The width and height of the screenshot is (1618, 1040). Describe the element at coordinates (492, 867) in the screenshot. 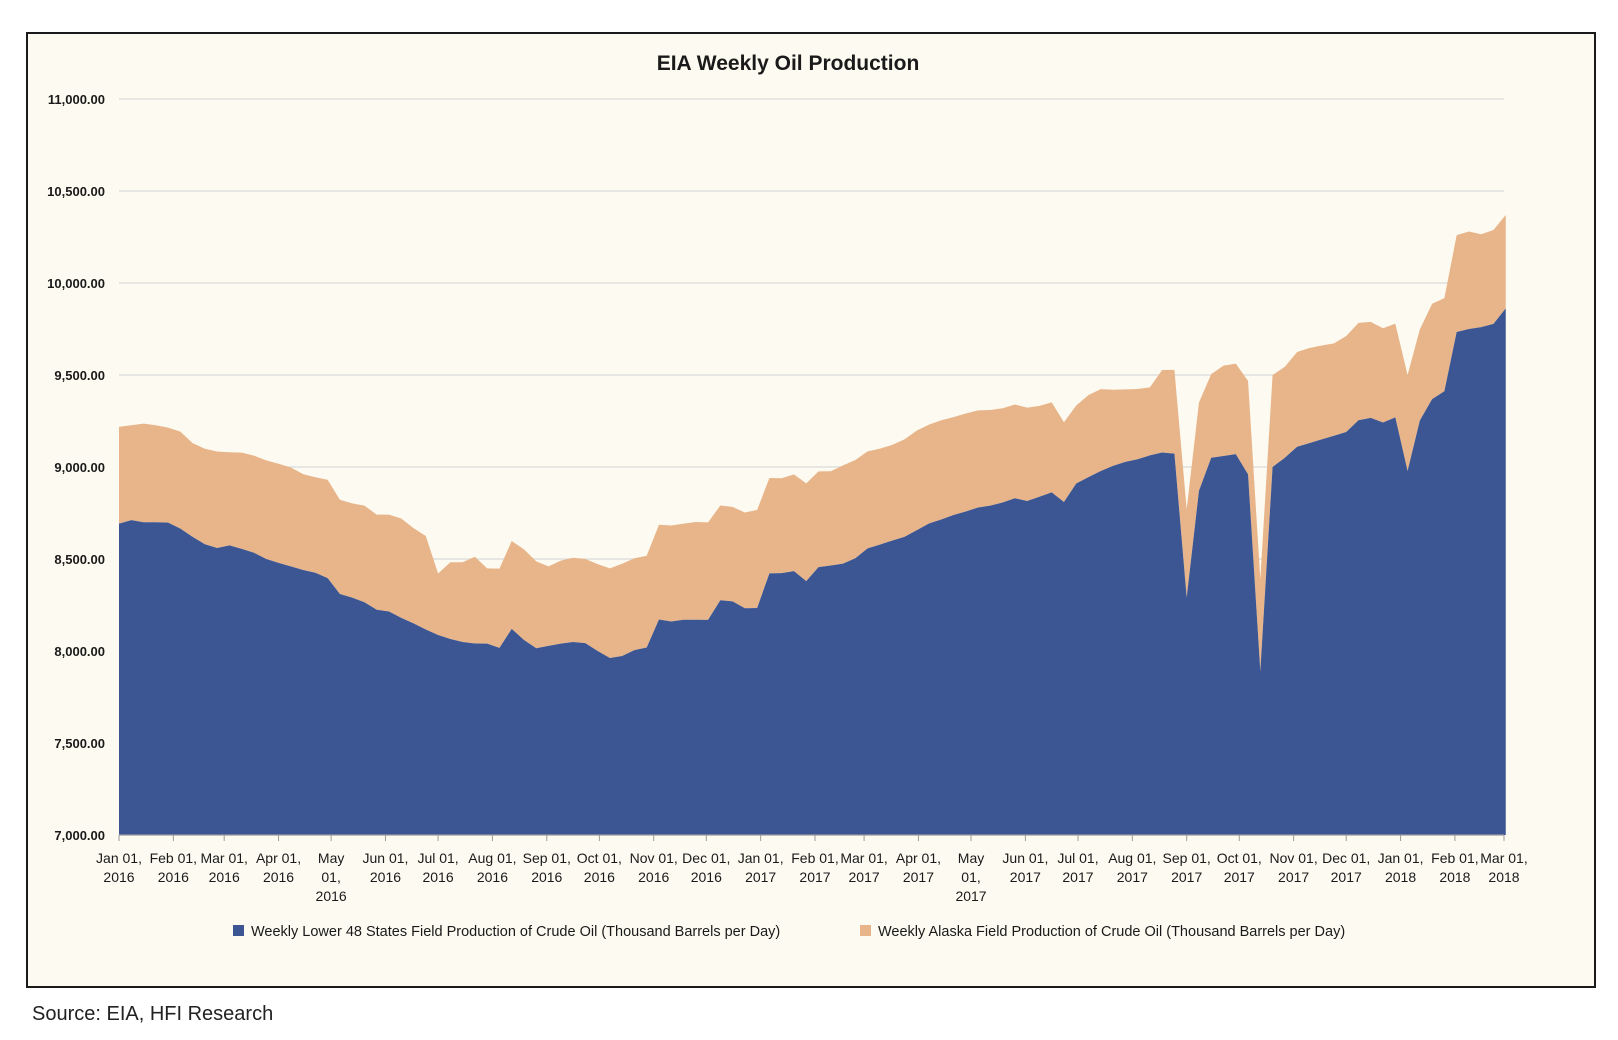

I see `x-tick-label: Aug 01, 2016` at that location.